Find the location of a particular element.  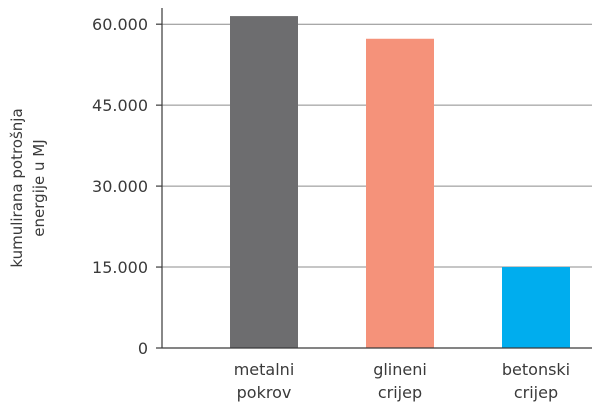

y-tick-label: 60.000 is located at coordinates (120, 24).